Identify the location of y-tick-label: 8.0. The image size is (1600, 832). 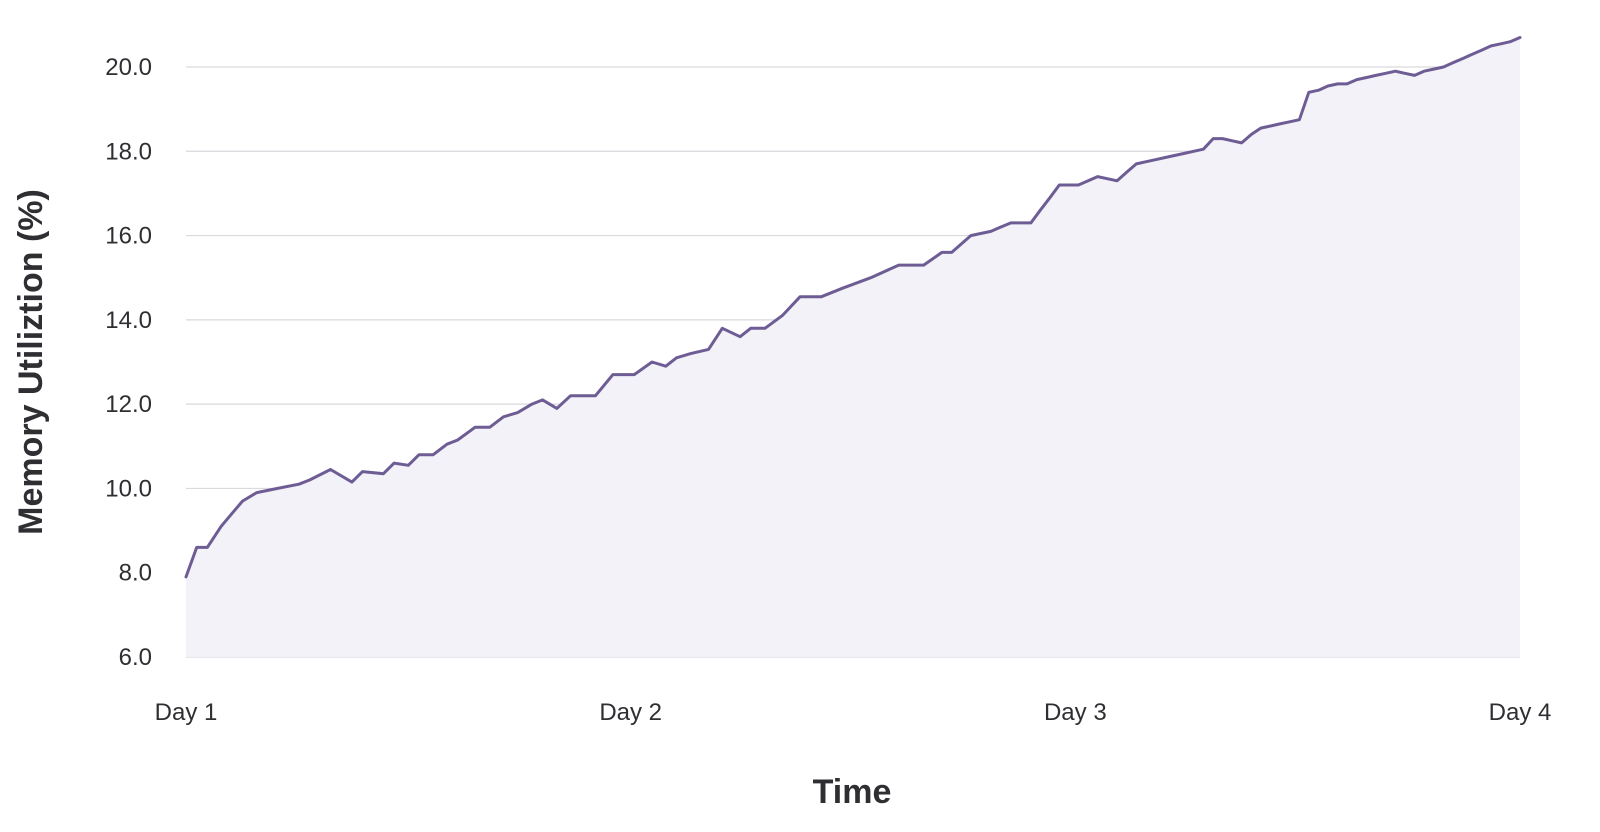
(135, 573).